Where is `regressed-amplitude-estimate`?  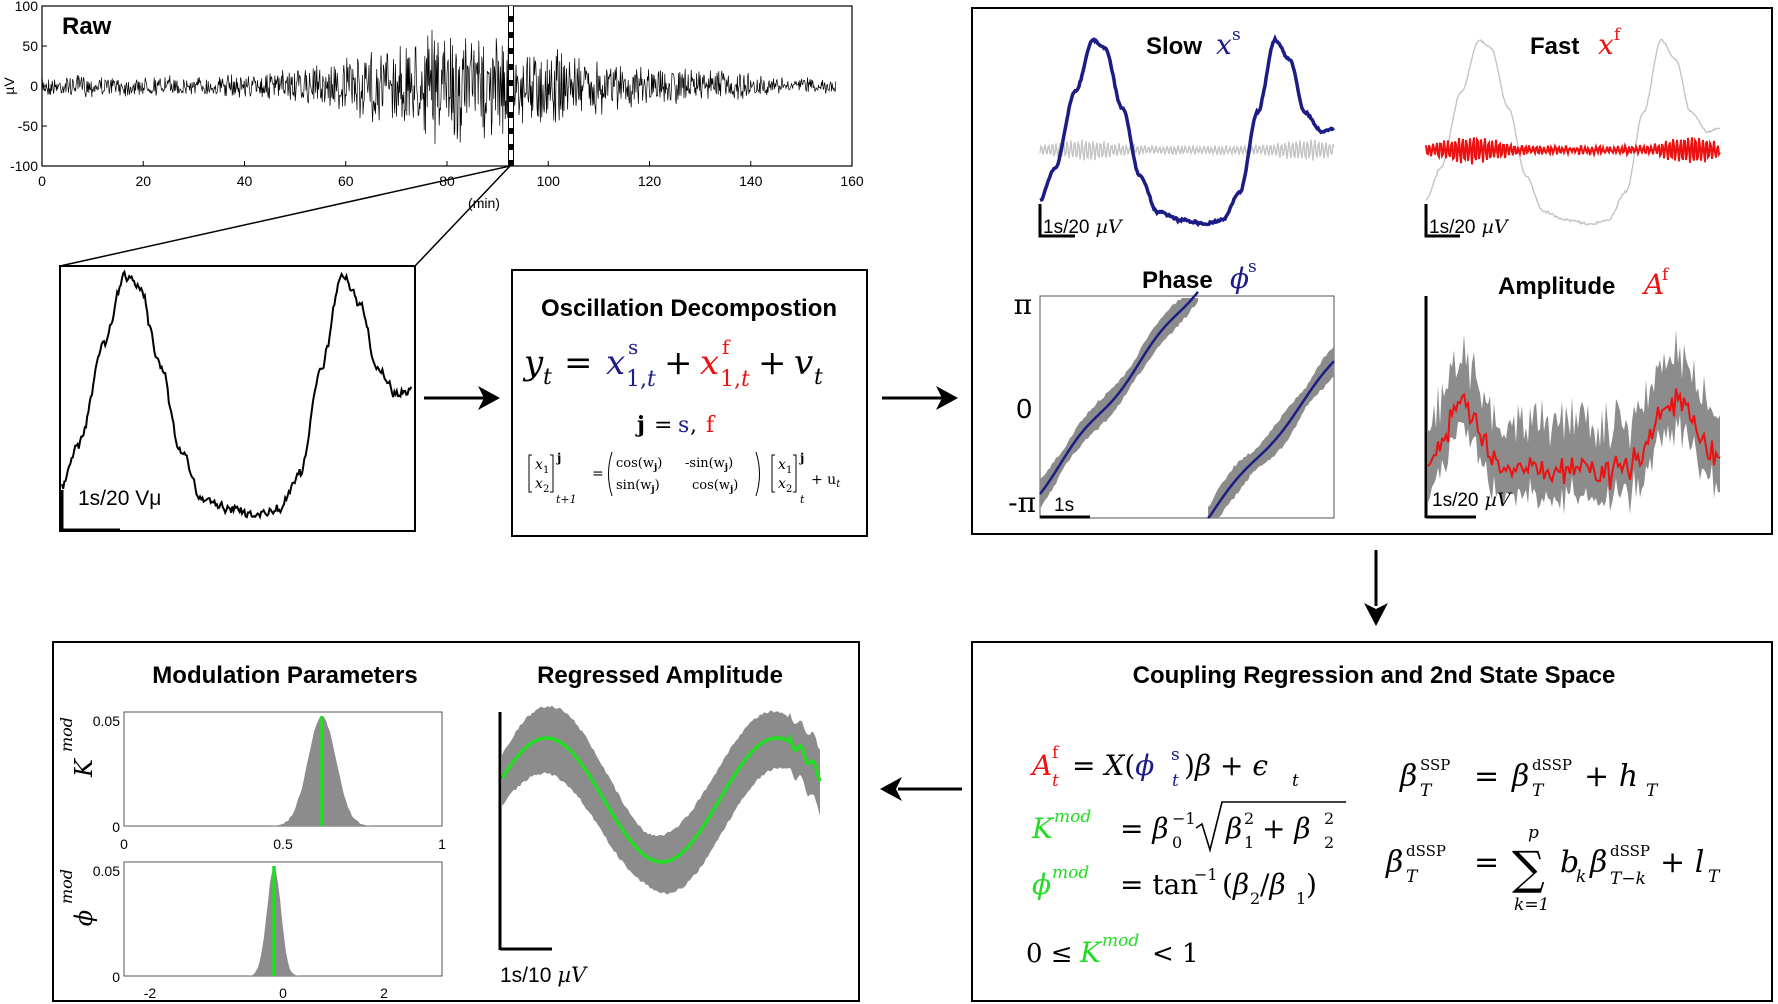 regressed-amplitude-estimate is located at coordinates (661, 799).